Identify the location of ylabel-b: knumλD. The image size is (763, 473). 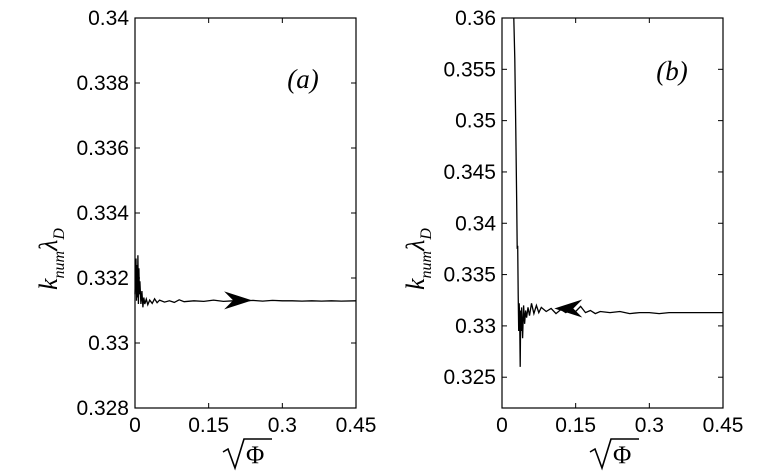
(418, 259).